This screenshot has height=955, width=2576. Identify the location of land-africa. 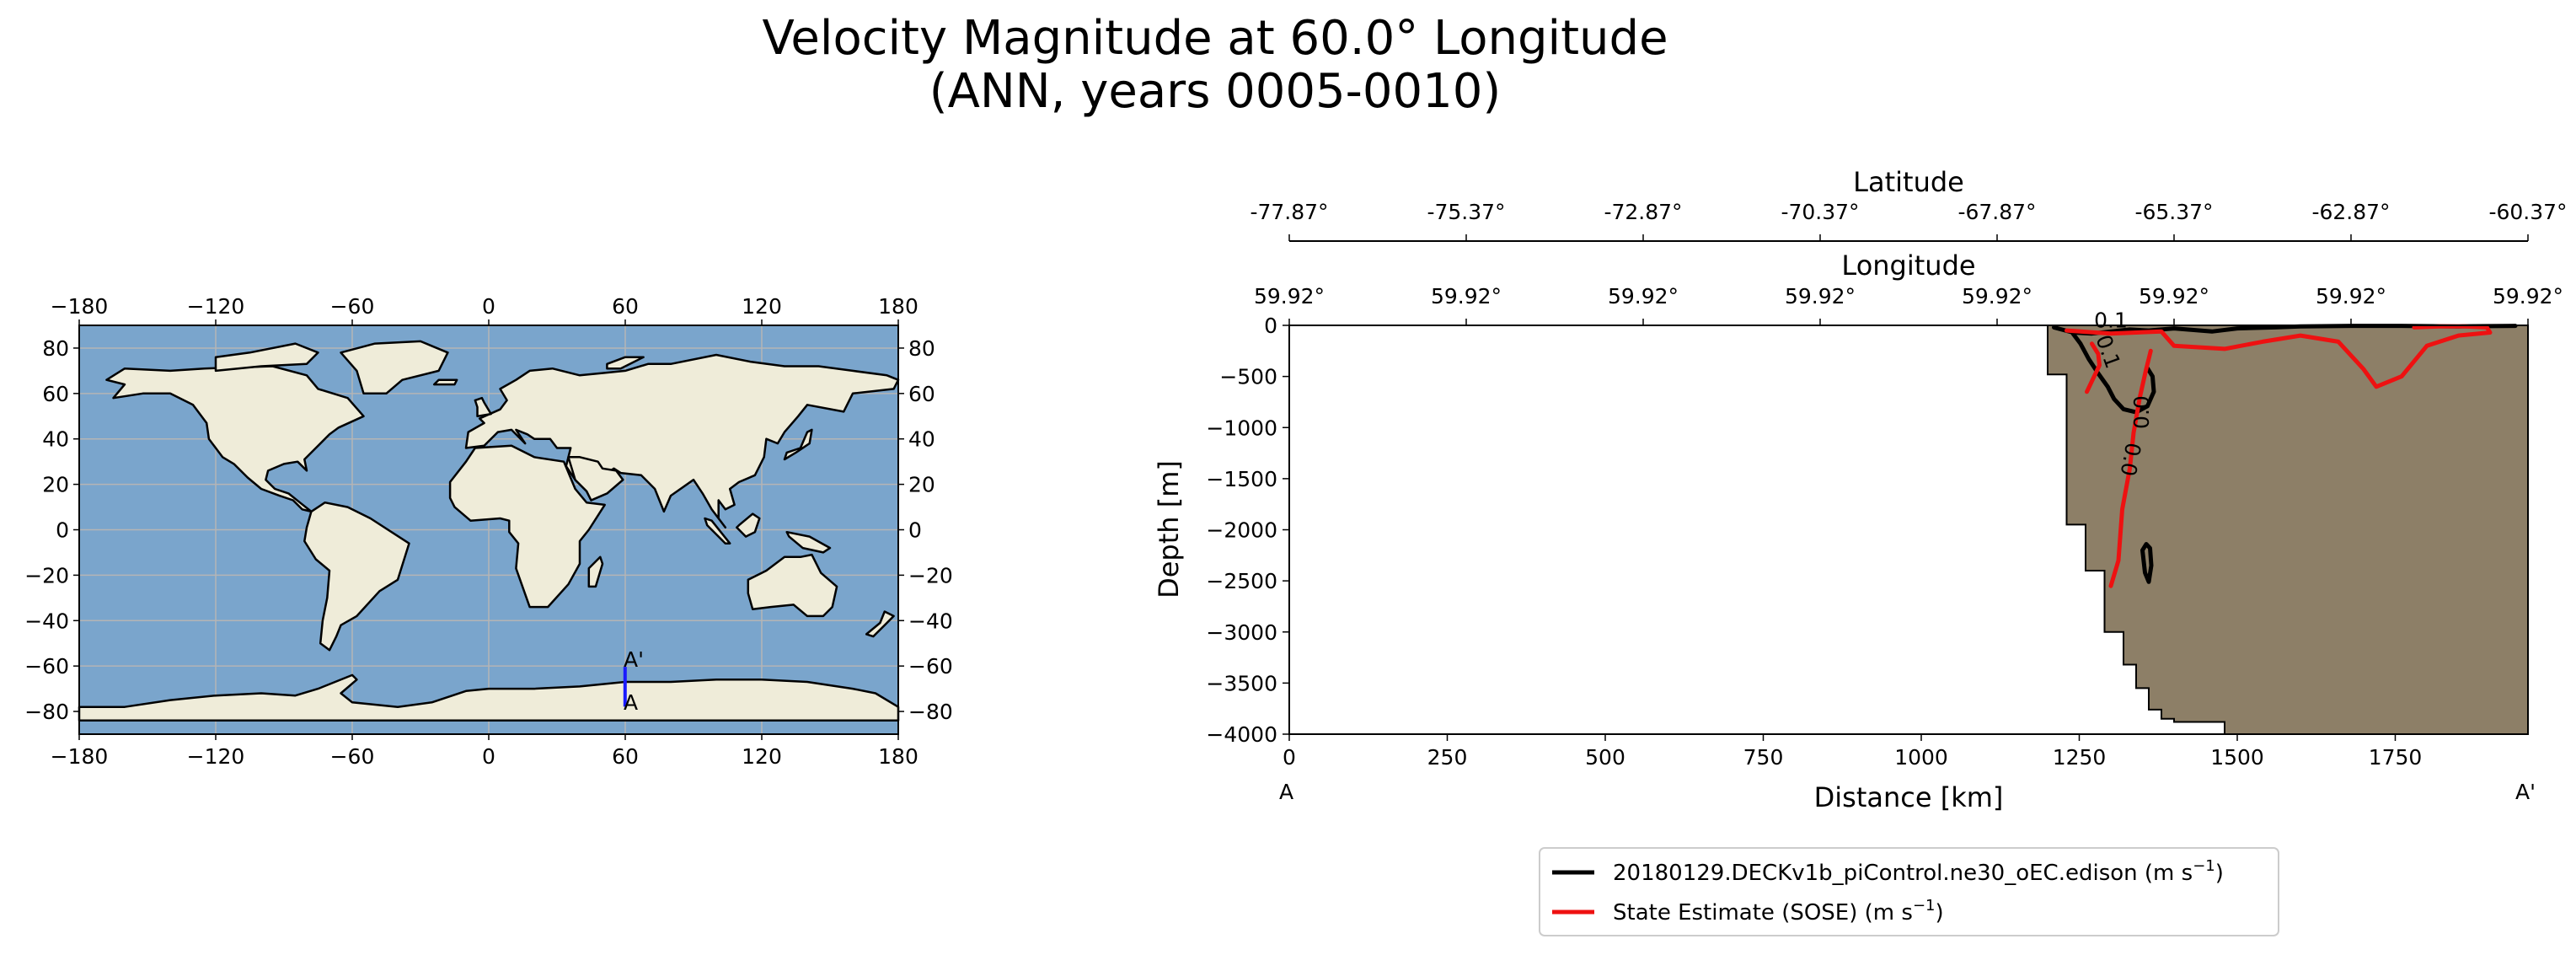
(527, 526).